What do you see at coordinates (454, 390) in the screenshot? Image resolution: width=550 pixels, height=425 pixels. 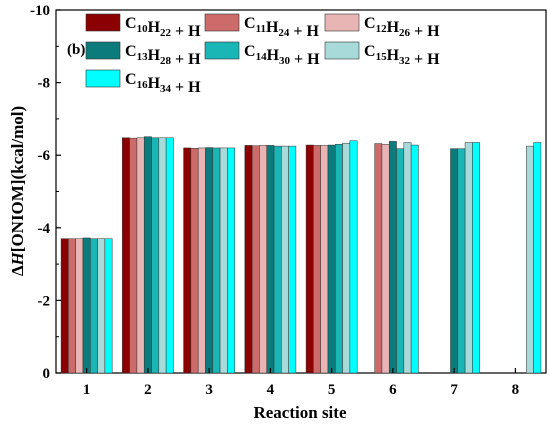 I see `x-tick-label: 7` at bounding box center [454, 390].